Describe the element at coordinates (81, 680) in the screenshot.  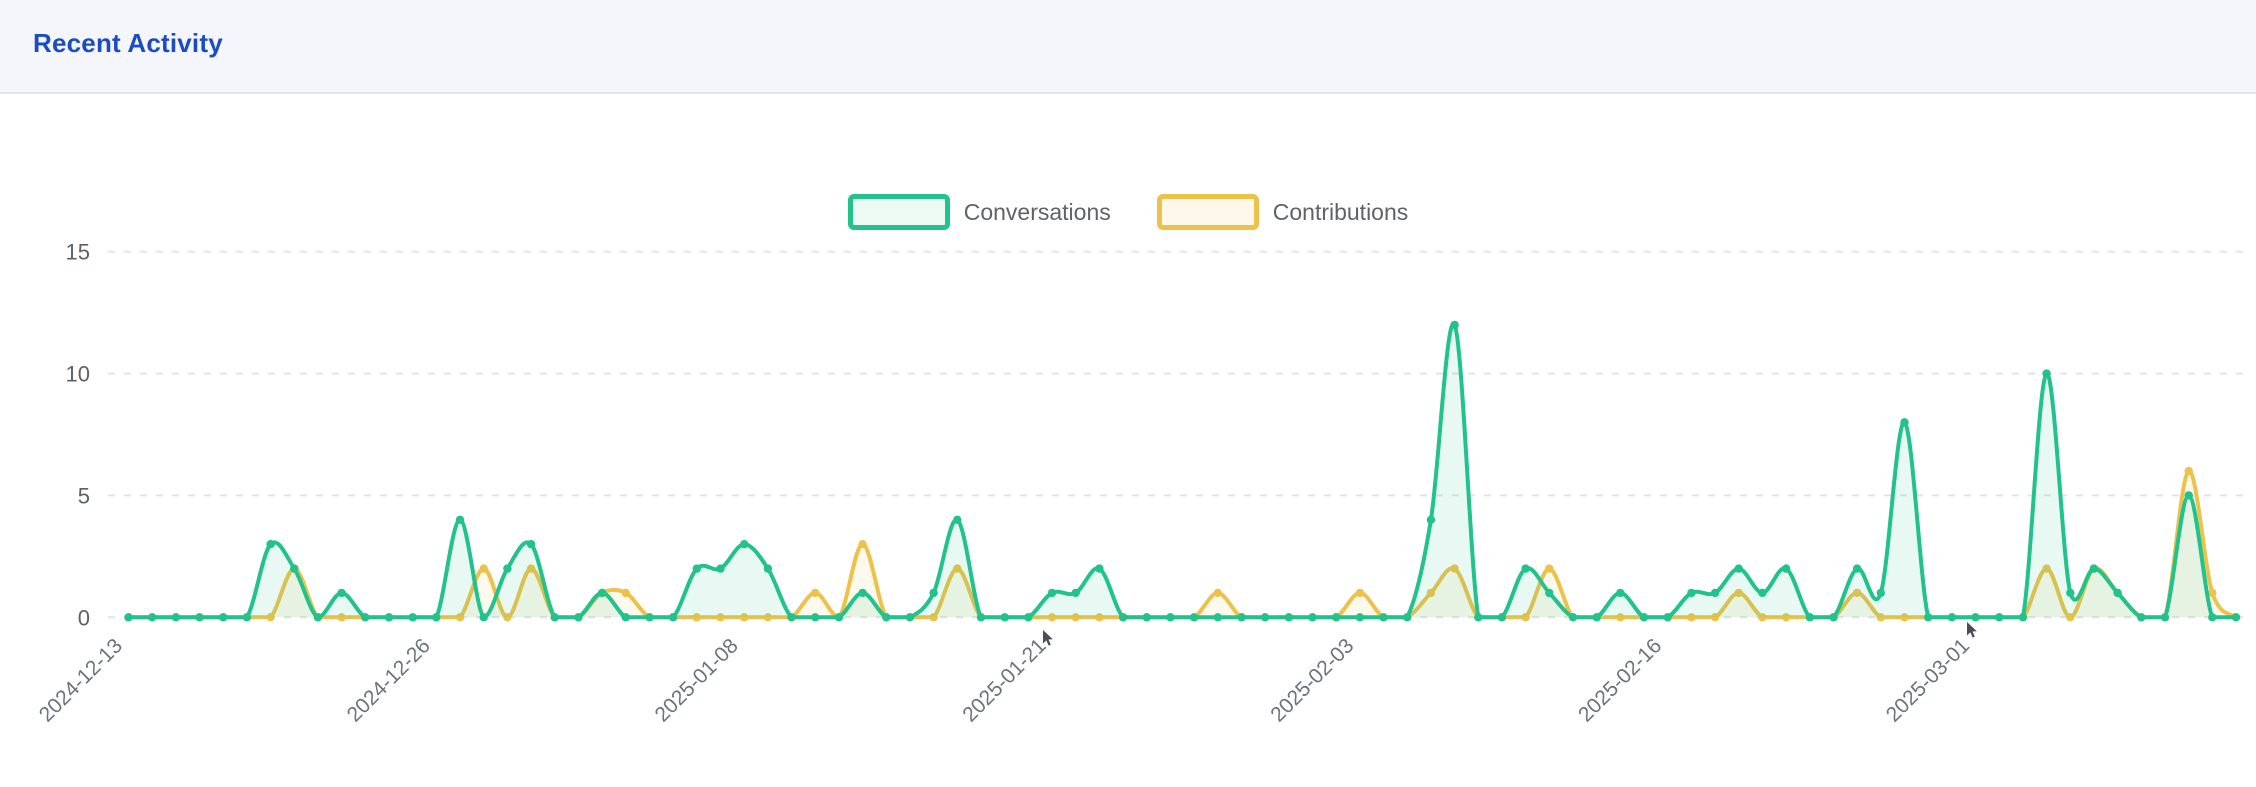
I see `x-axis-label-2024-12-13: 2024-12-13` at that location.